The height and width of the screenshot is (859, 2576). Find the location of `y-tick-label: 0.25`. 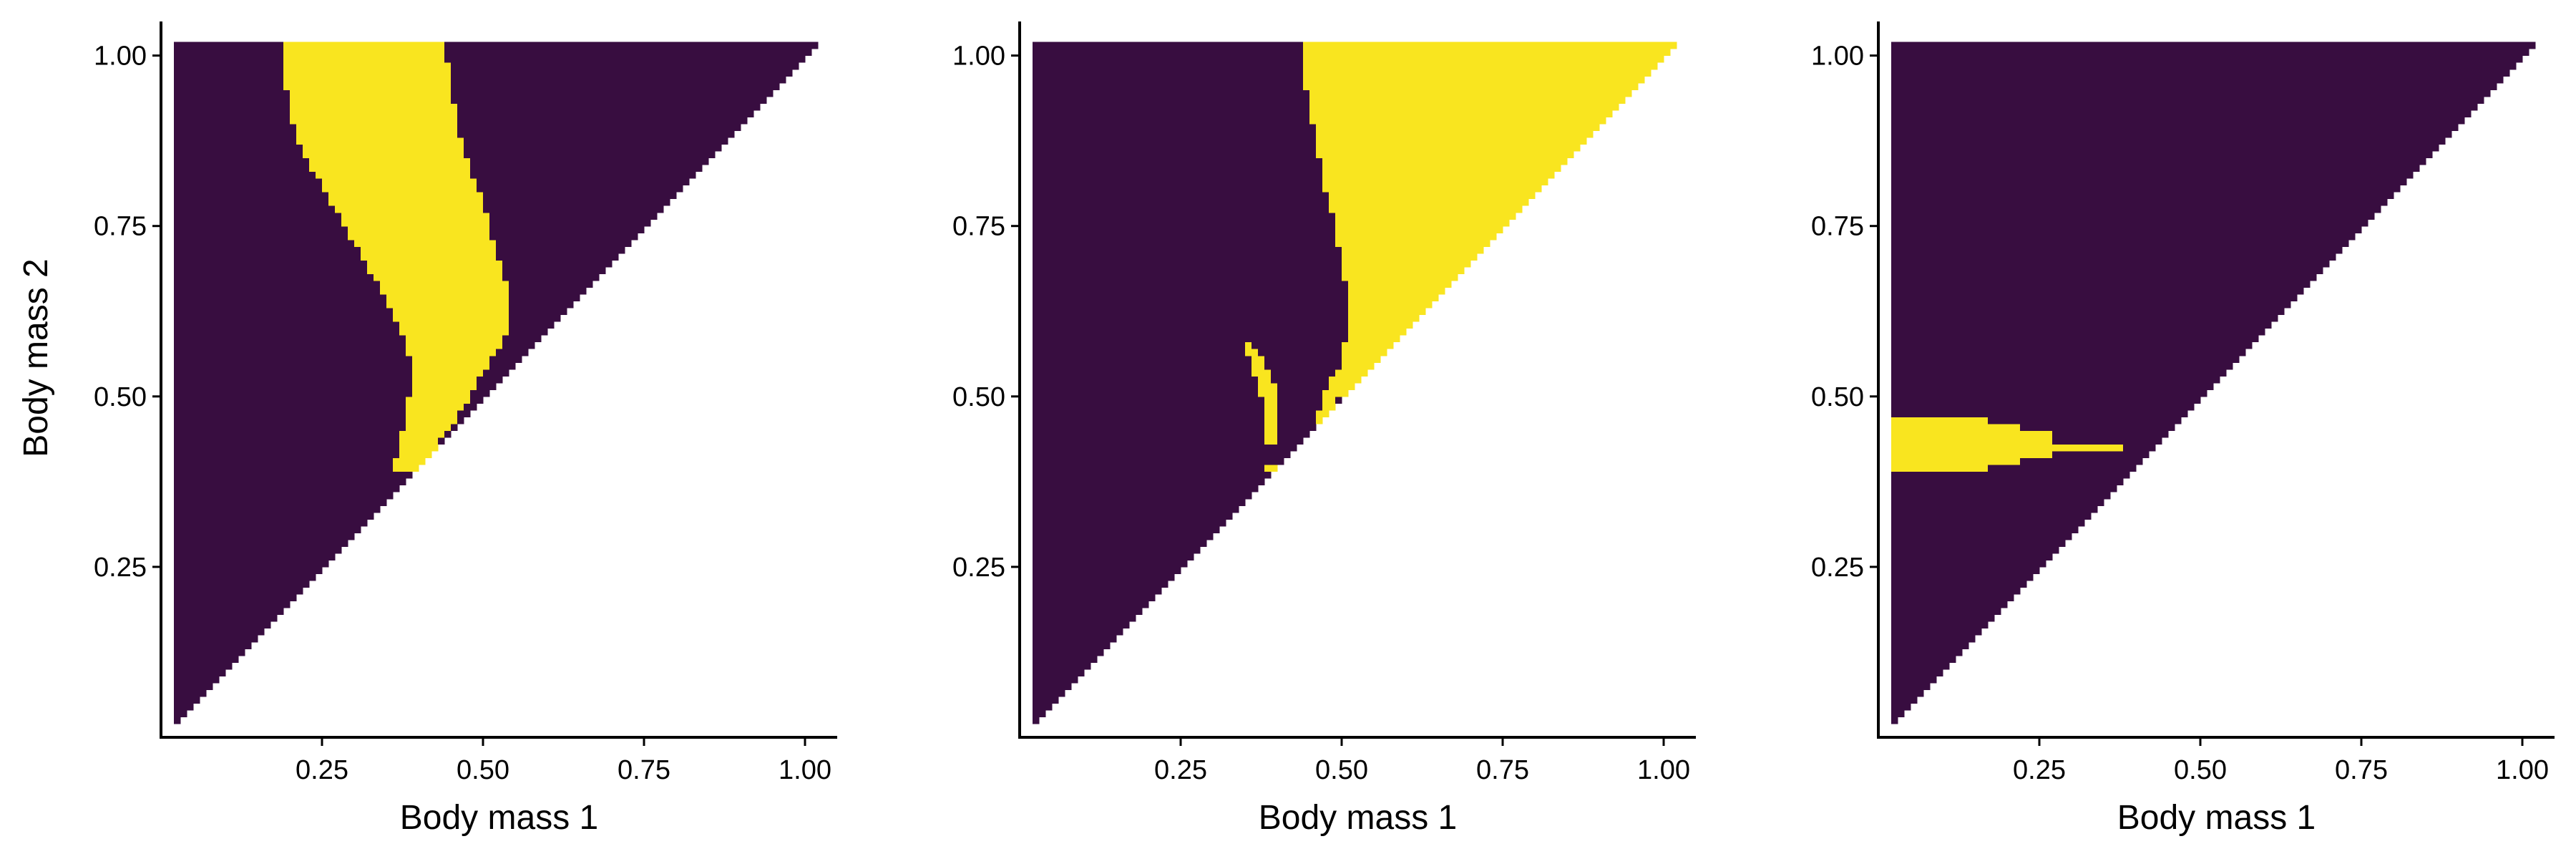

y-tick-label: 0.25 is located at coordinates (120, 568).